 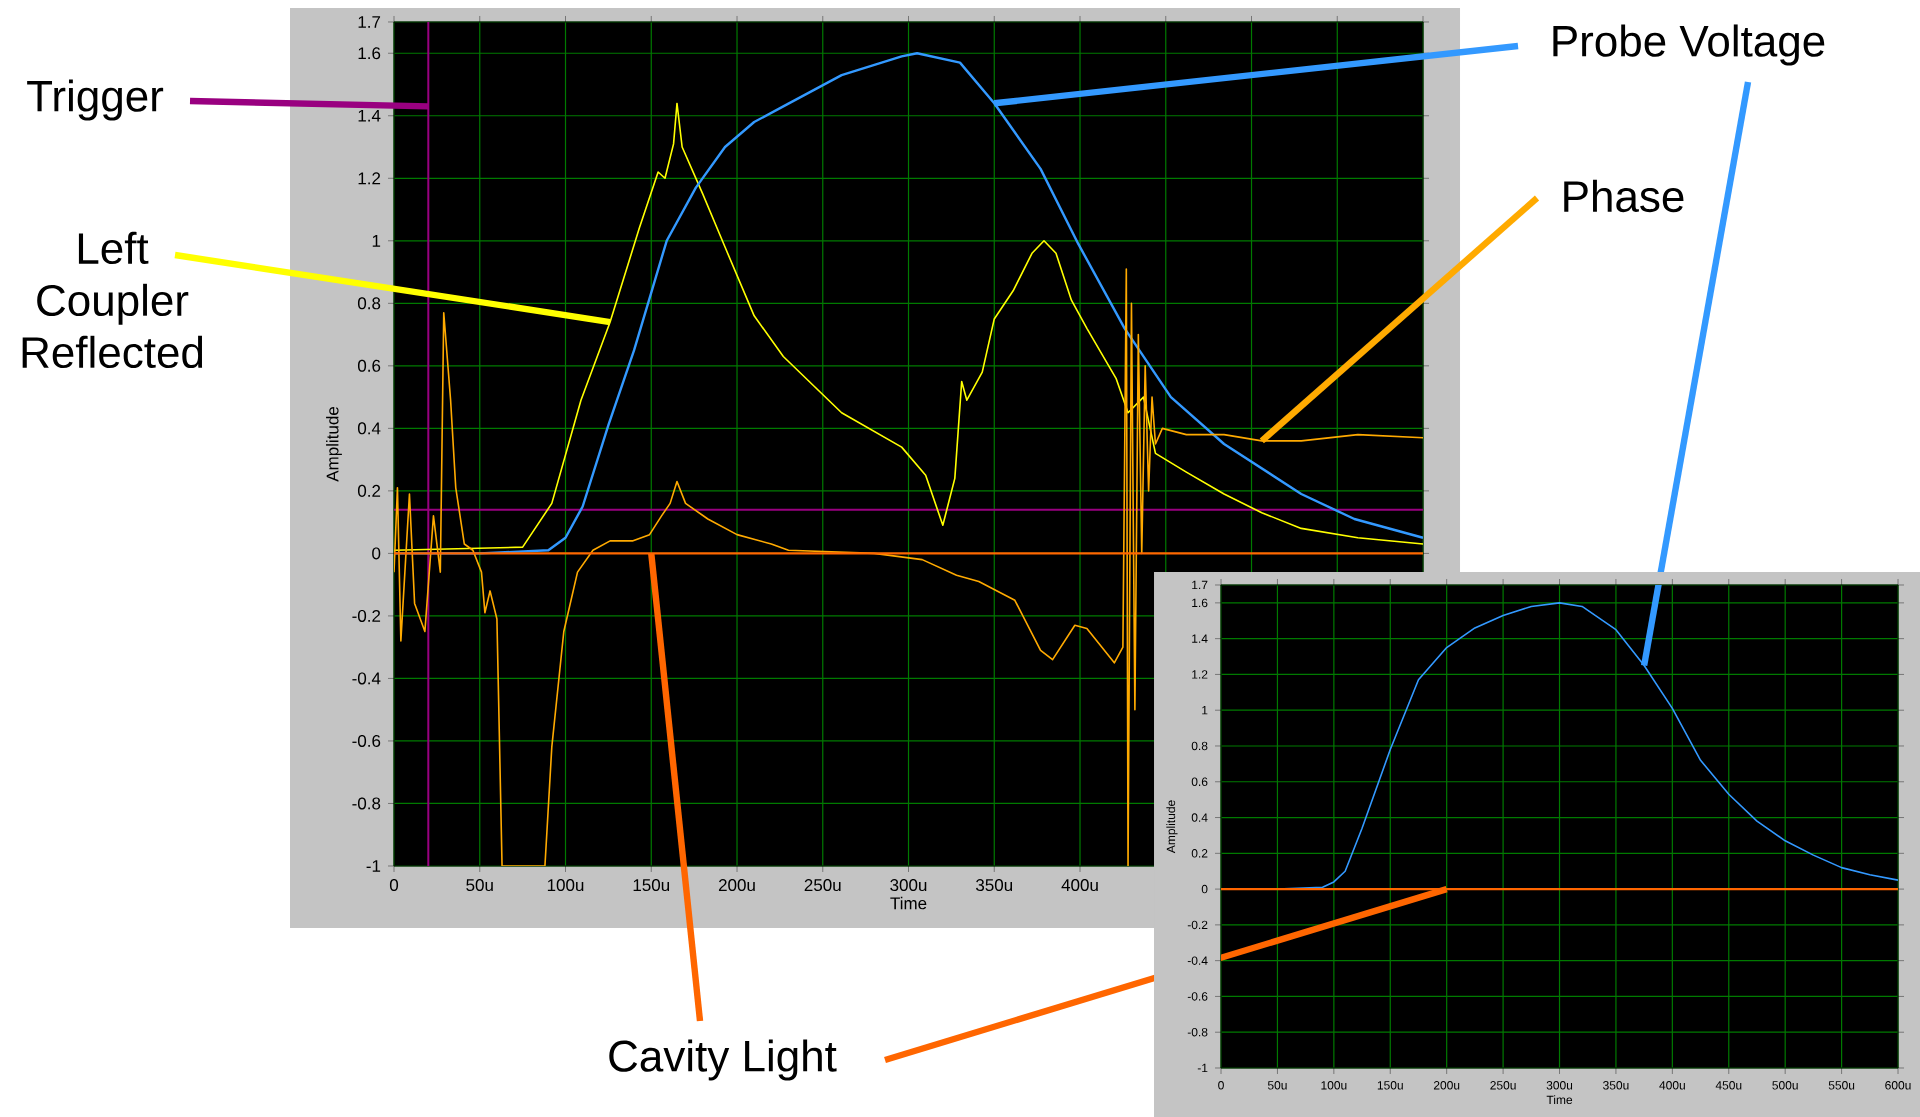 What do you see at coordinates (1841, 1085) in the screenshot?
I see `x-tick-label: 550u` at bounding box center [1841, 1085].